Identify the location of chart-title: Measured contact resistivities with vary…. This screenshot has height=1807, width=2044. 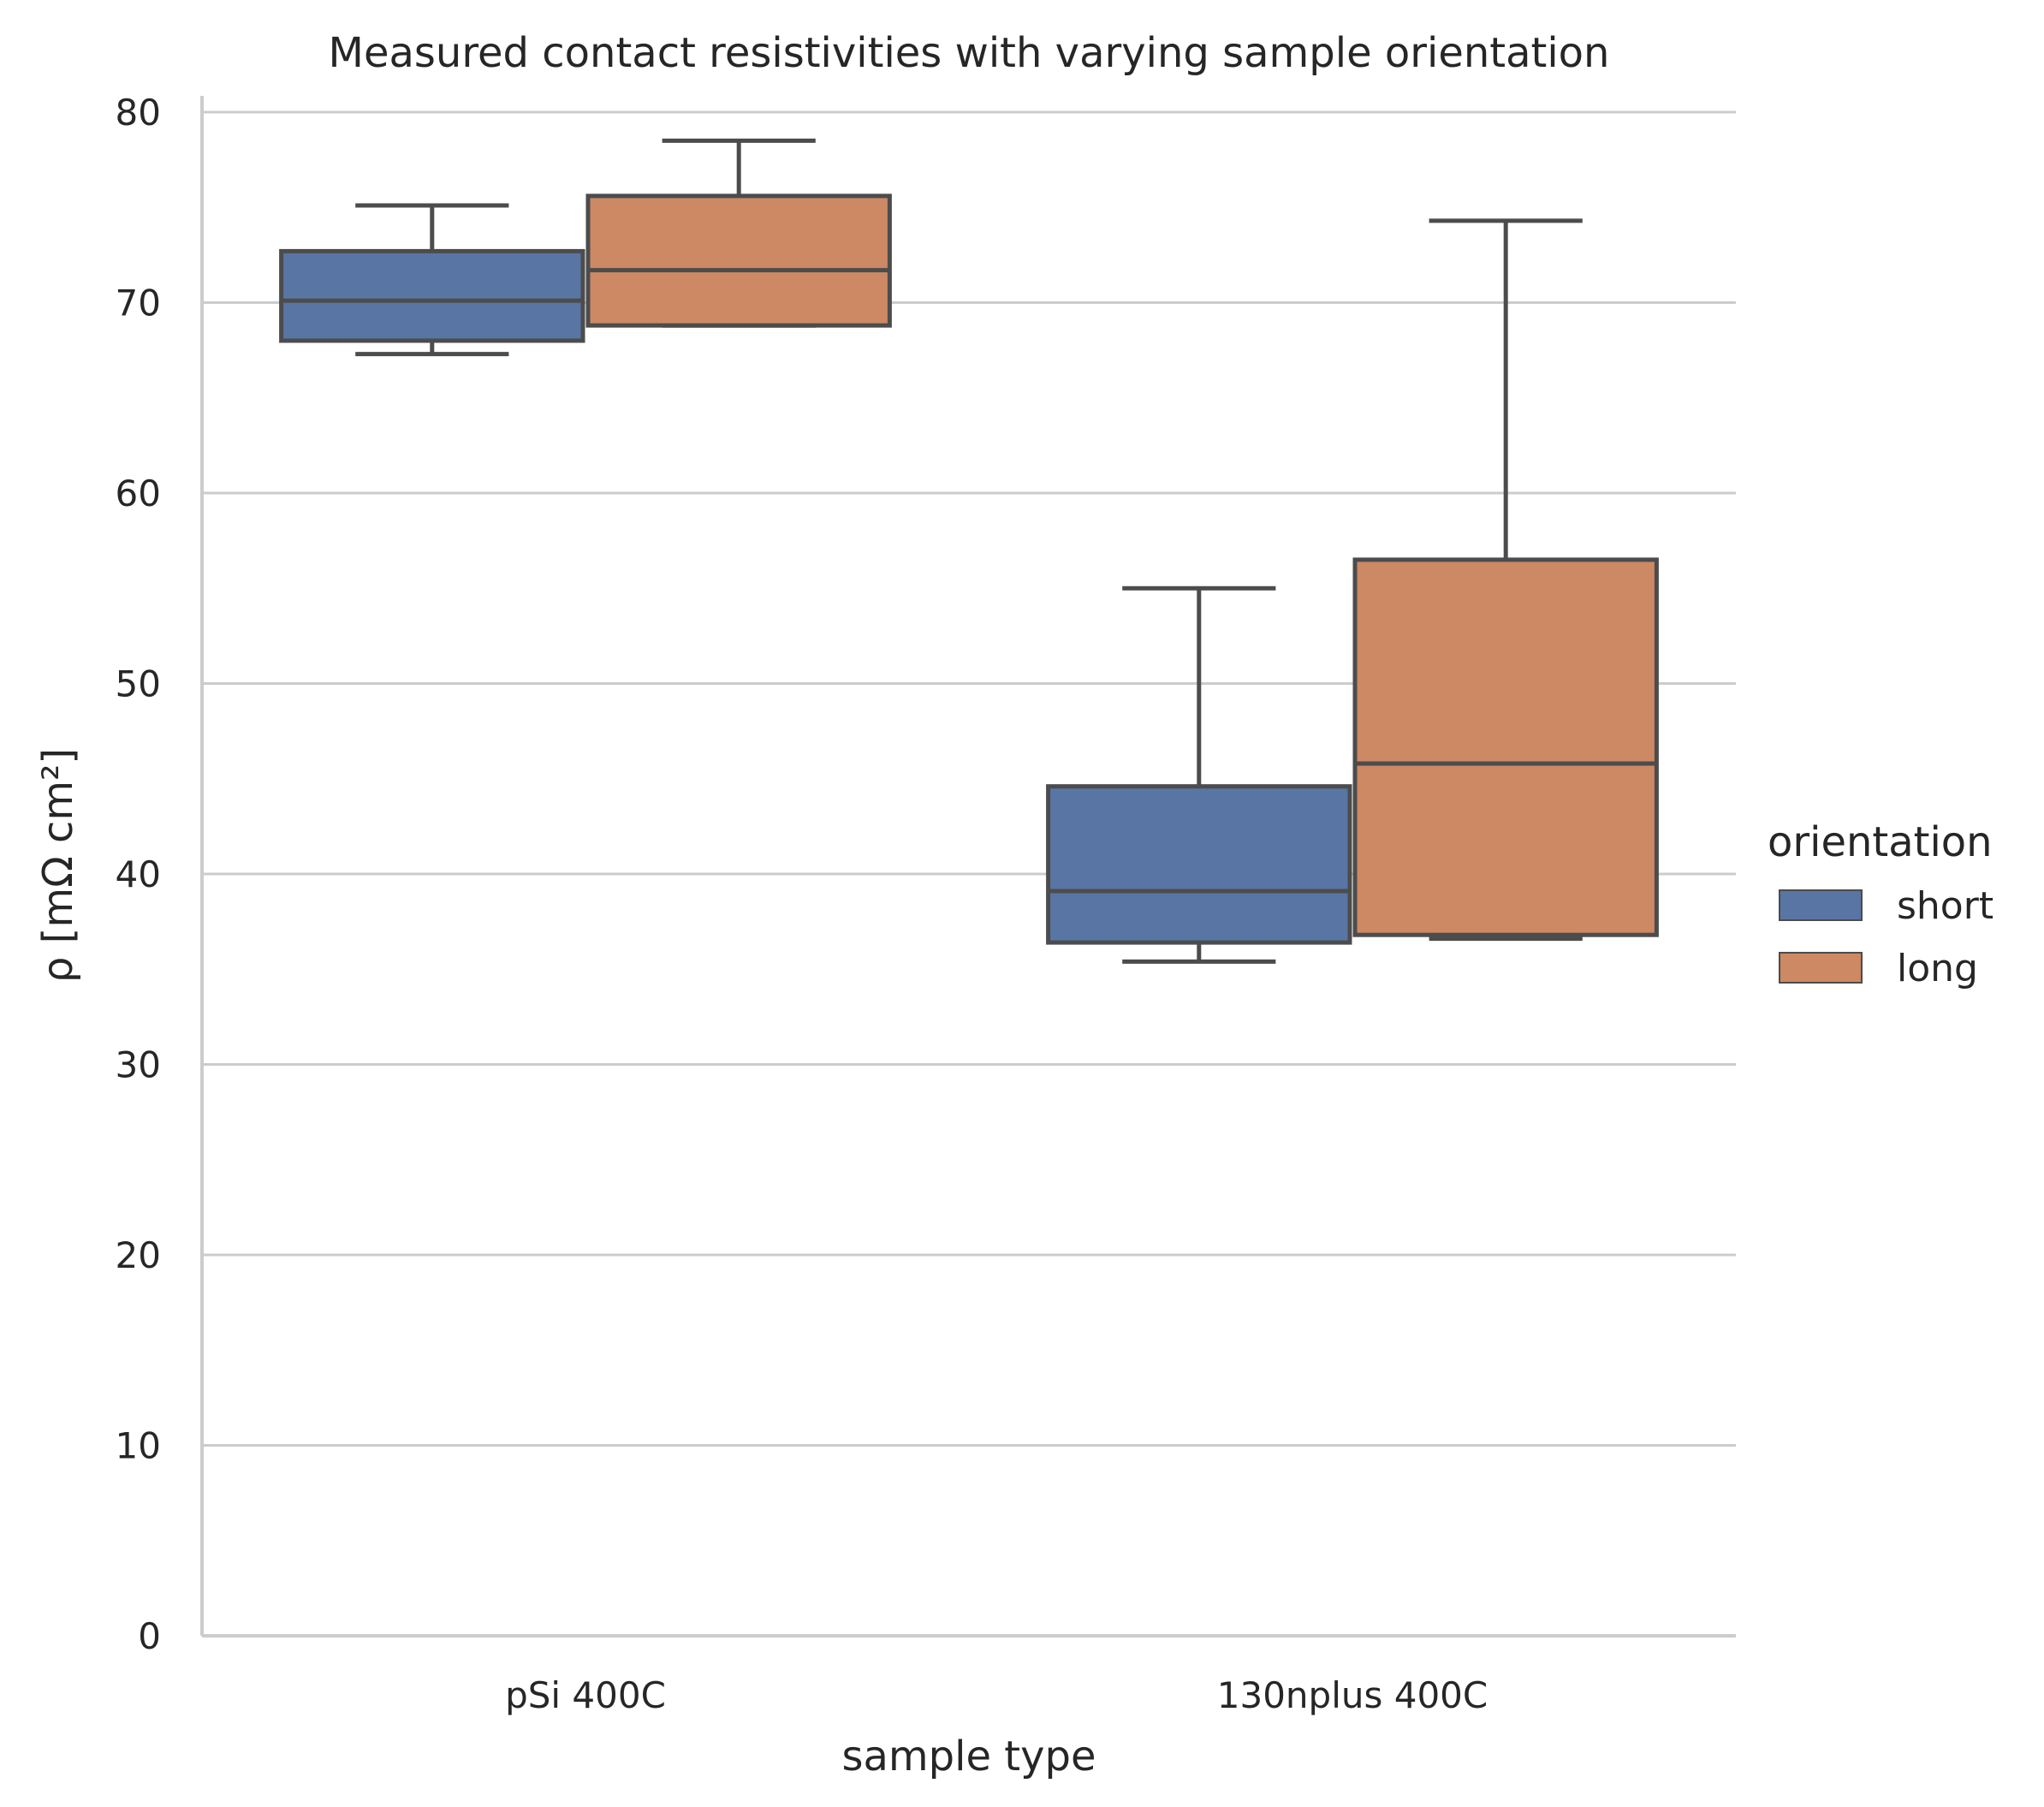
(970, 53).